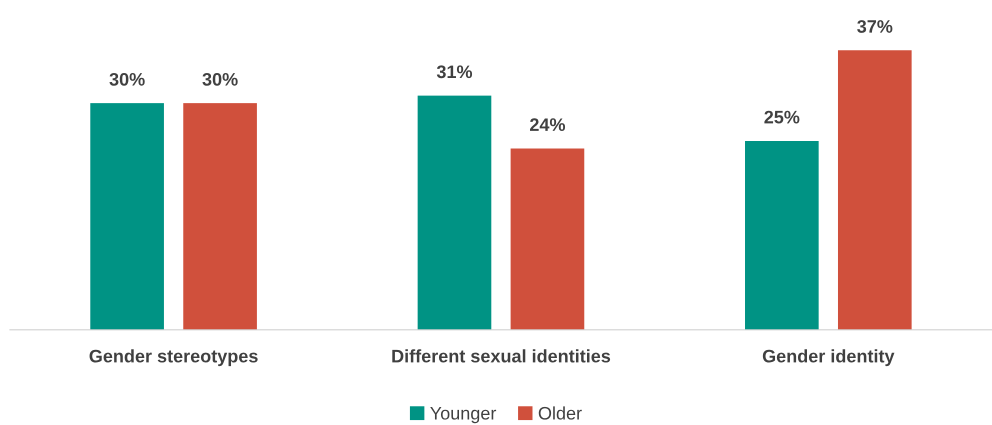 The height and width of the screenshot is (425, 992). I want to click on legend-label: Younger, so click(463, 415).